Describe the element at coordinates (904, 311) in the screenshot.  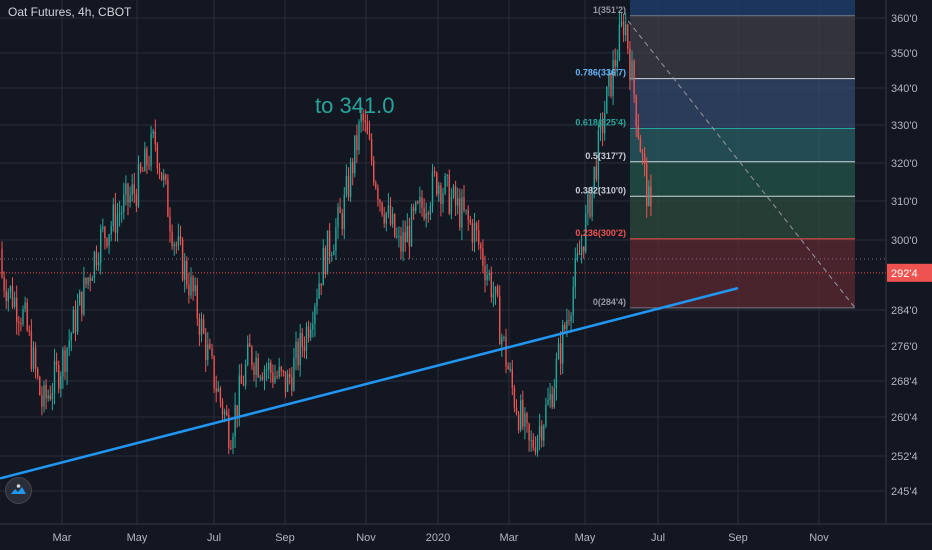
I see `y-tick-label: 284'0` at that location.